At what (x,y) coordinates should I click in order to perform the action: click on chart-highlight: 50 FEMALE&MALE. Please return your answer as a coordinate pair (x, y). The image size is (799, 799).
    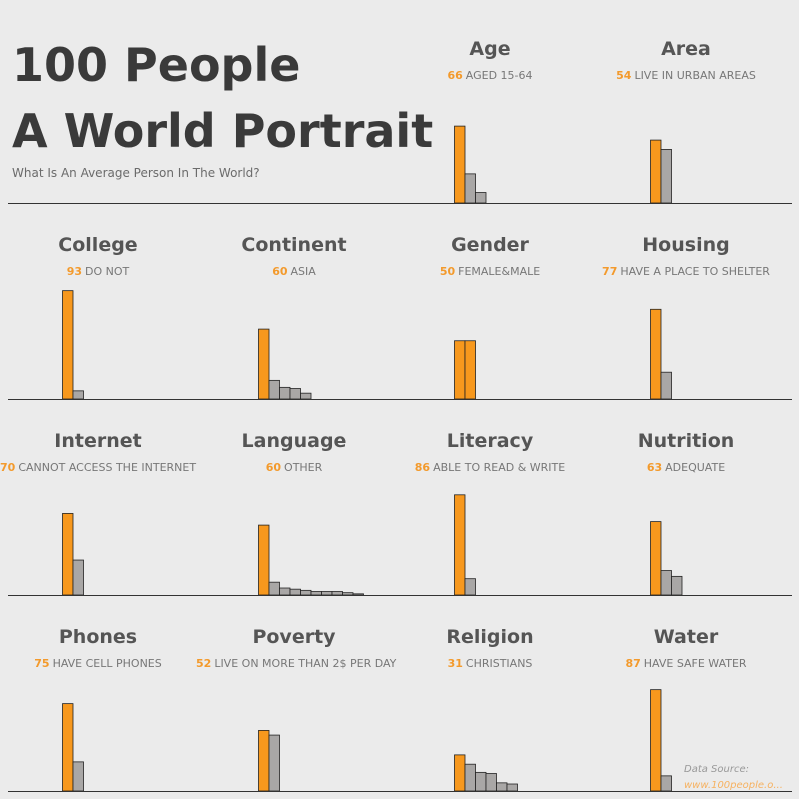
    Looking at the image, I should click on (490, 271).